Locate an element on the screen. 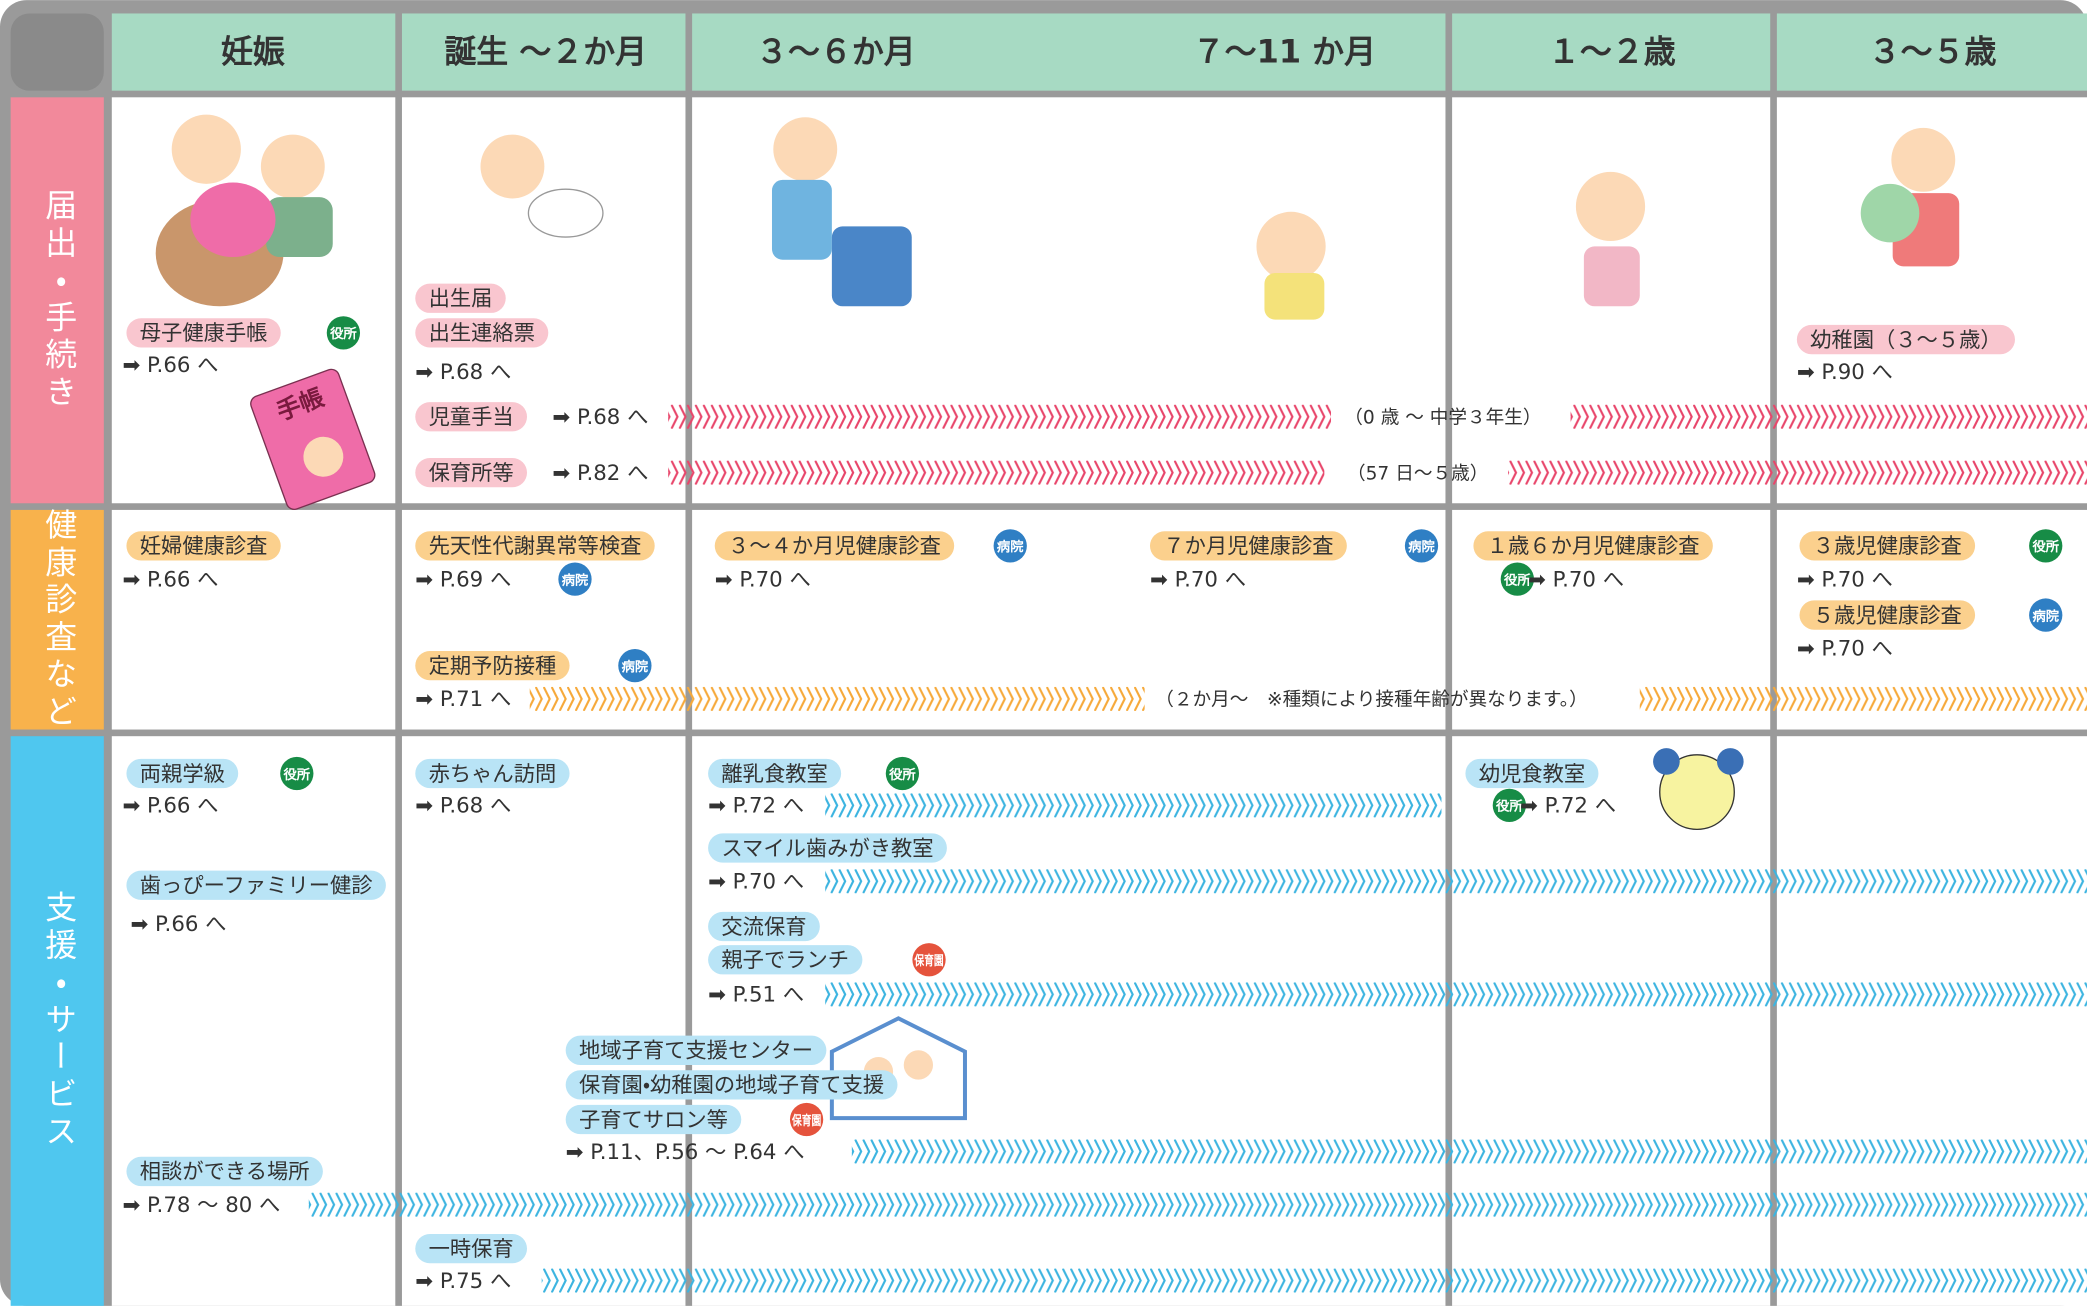  column-header: ３〜５歳 is located at coordinates (1933, 51).